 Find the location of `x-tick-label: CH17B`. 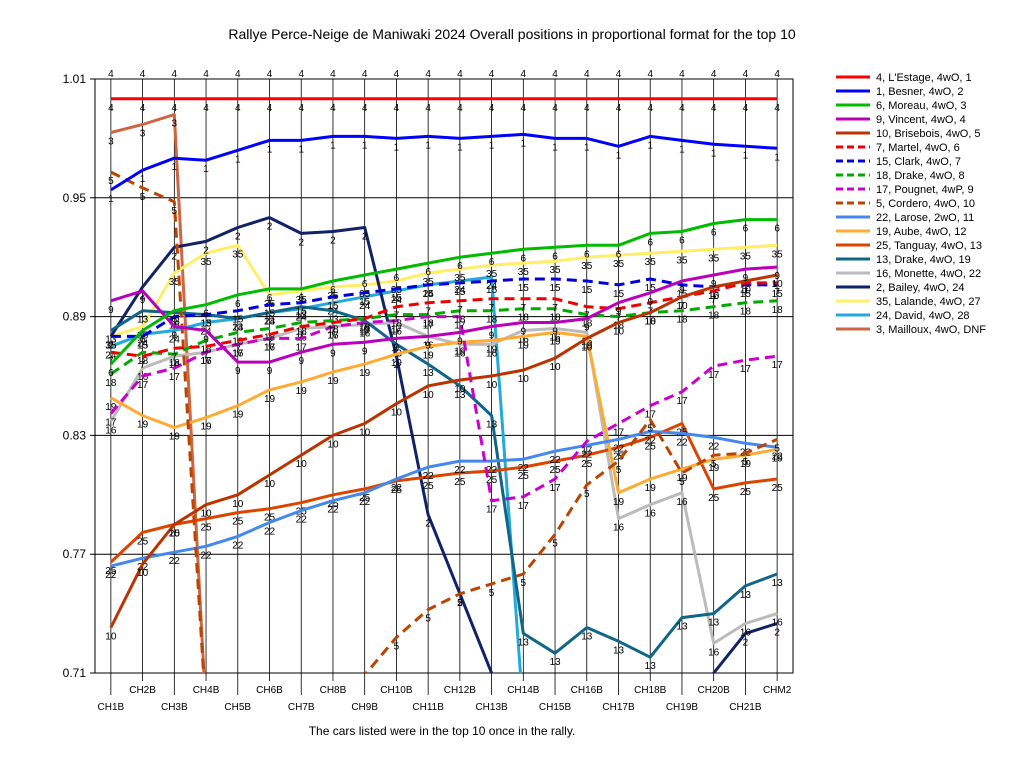

x-tick-label: CH17B is located at coordinates (618, 707).